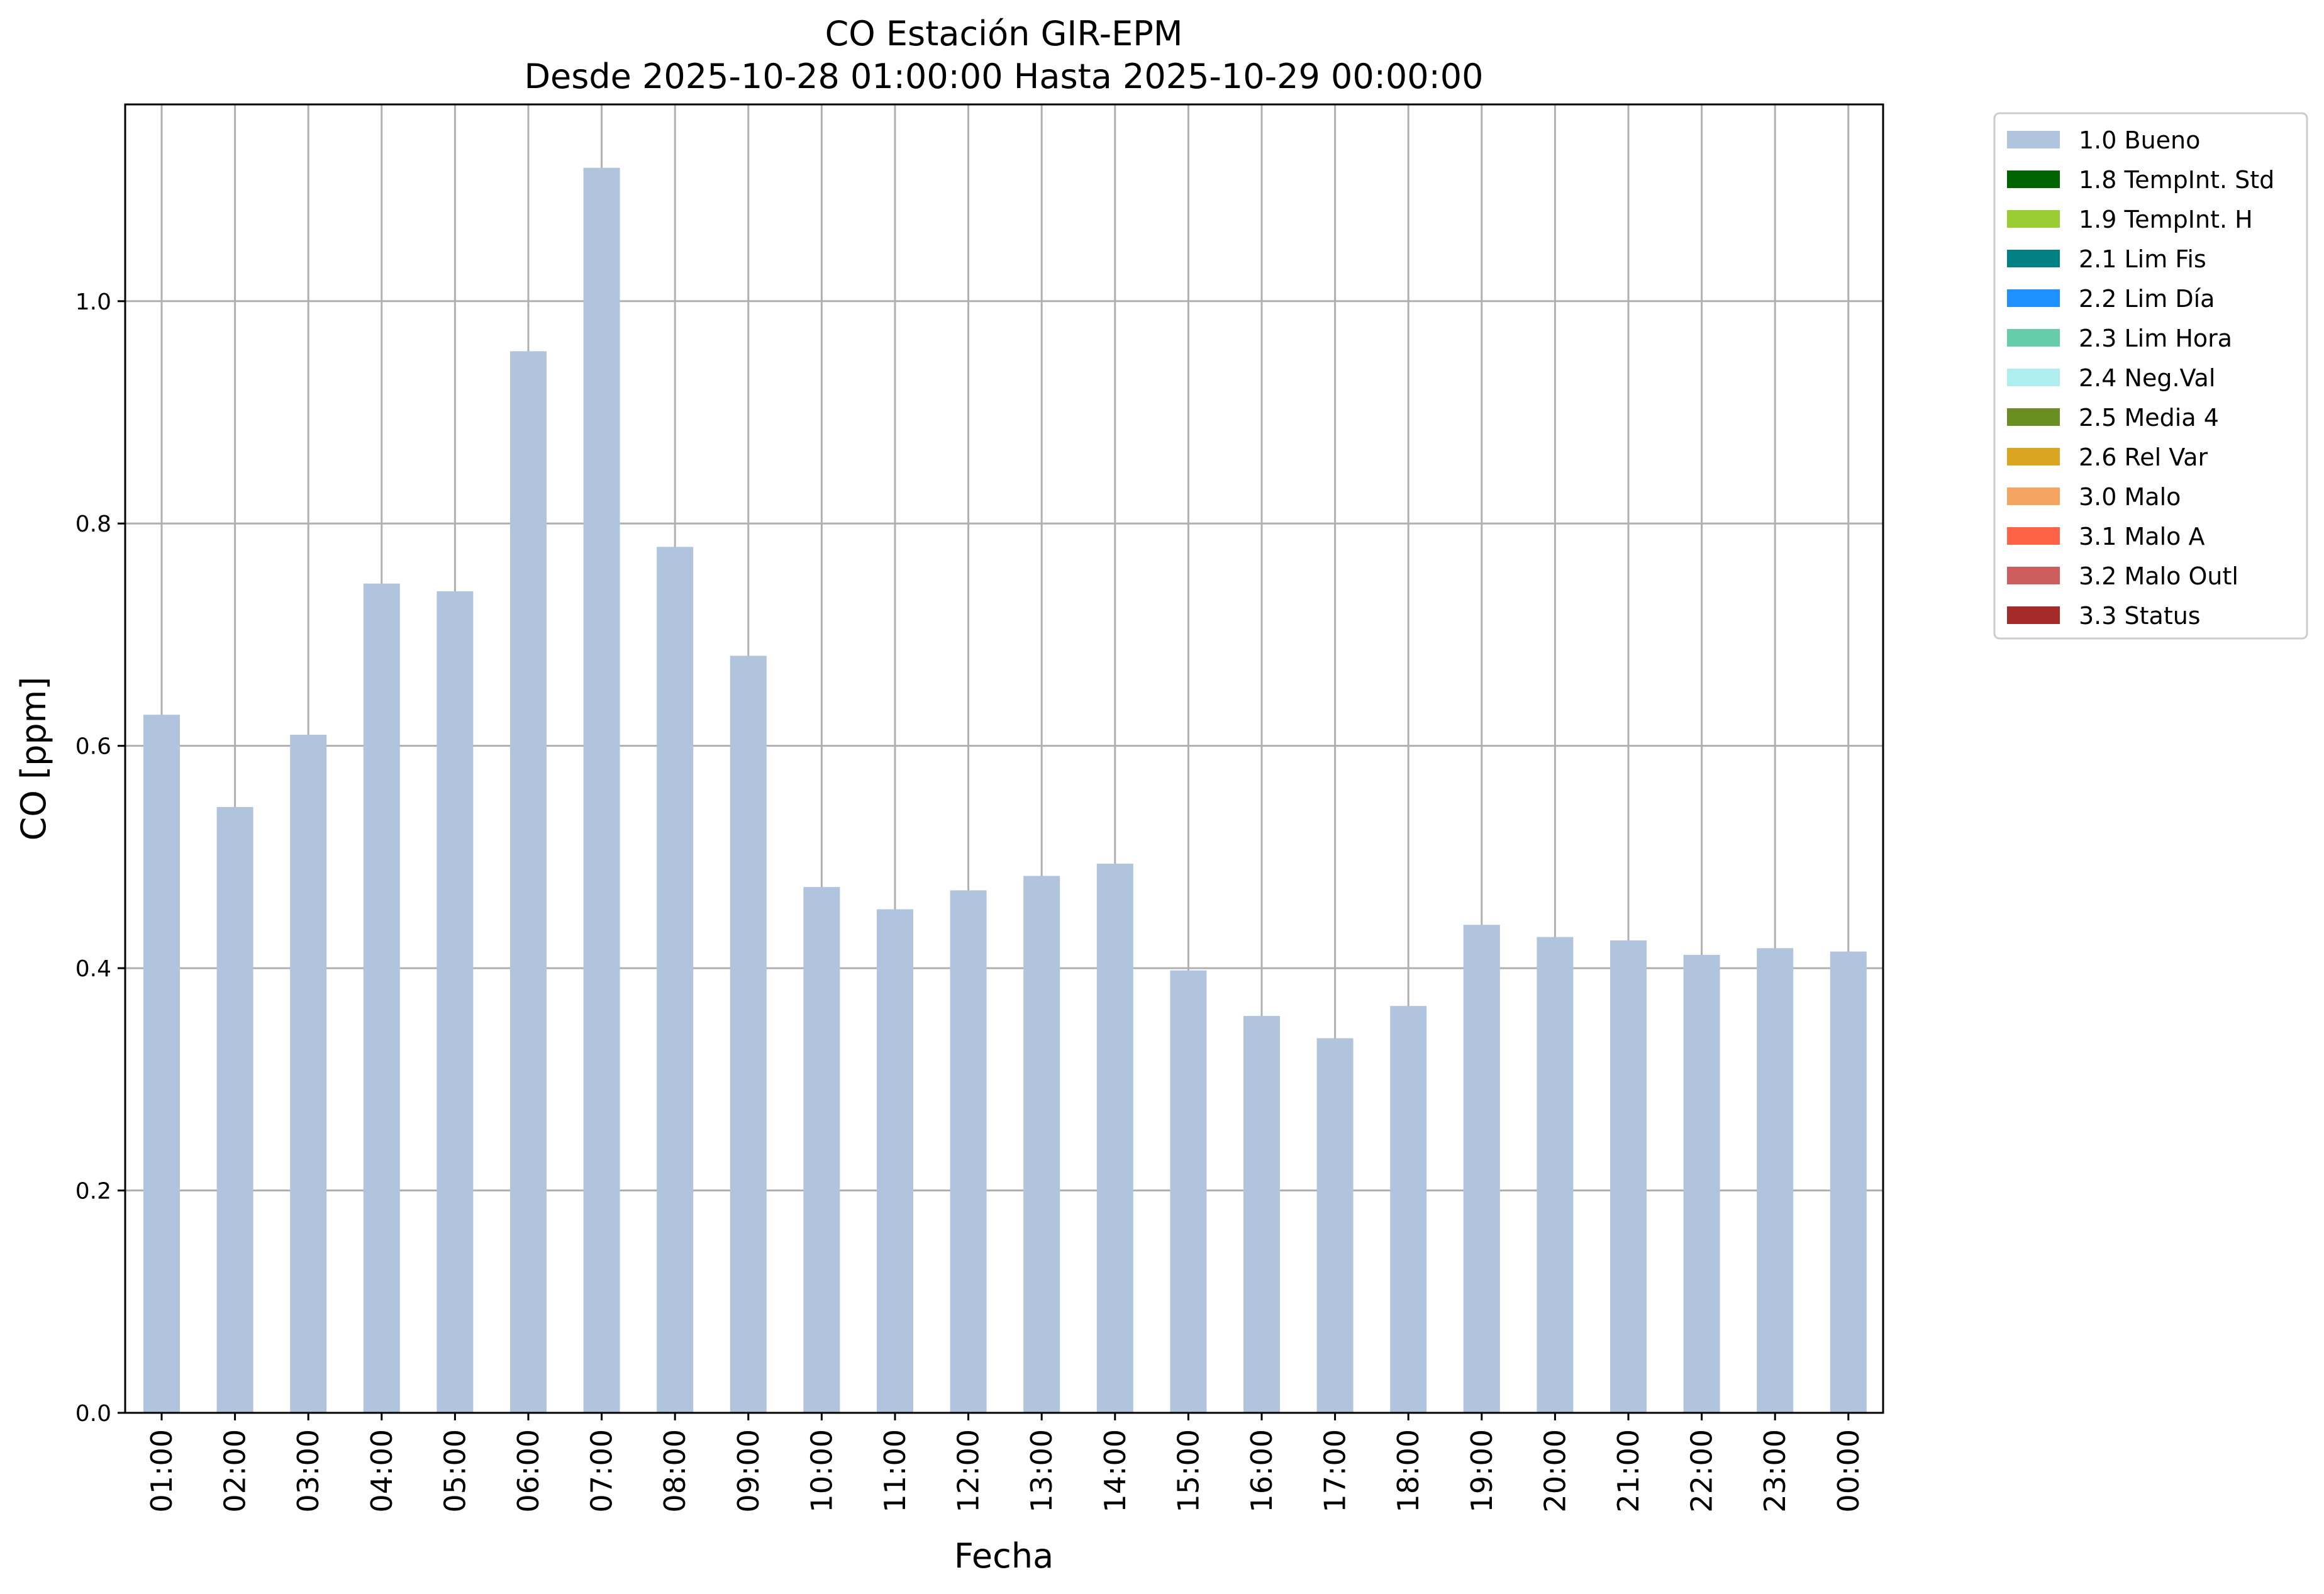 The height and width of the screenshot is (1594, 2324). Describe the element at coordinates (1481, 1169) in the screenshot. I see `bar-1900` at that location.